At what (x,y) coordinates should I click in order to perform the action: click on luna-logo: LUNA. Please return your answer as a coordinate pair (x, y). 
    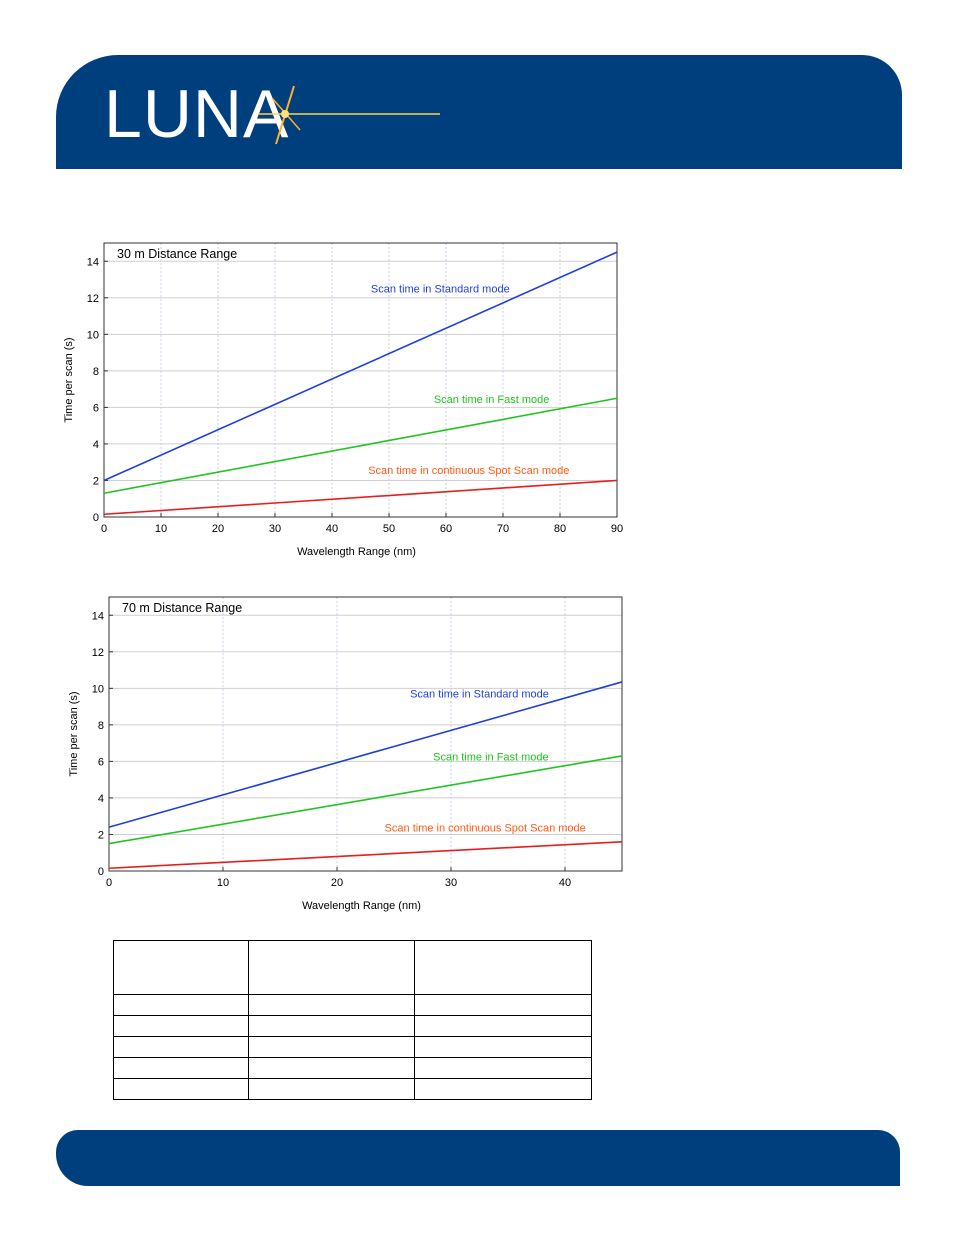
    Looking at the image, I should click on (272, 114).